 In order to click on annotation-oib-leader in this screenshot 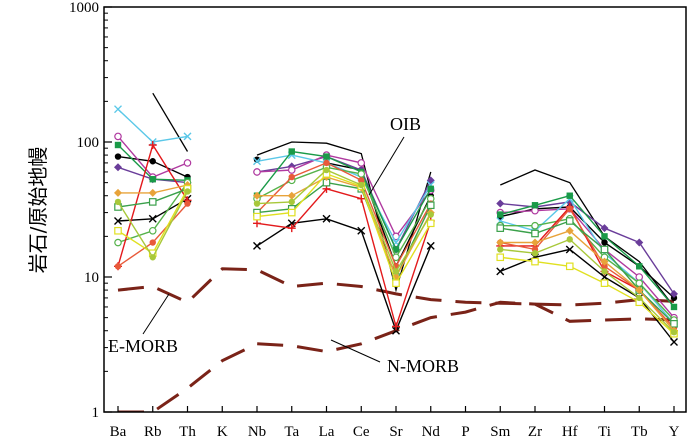, I will do `click(386, 166)`.